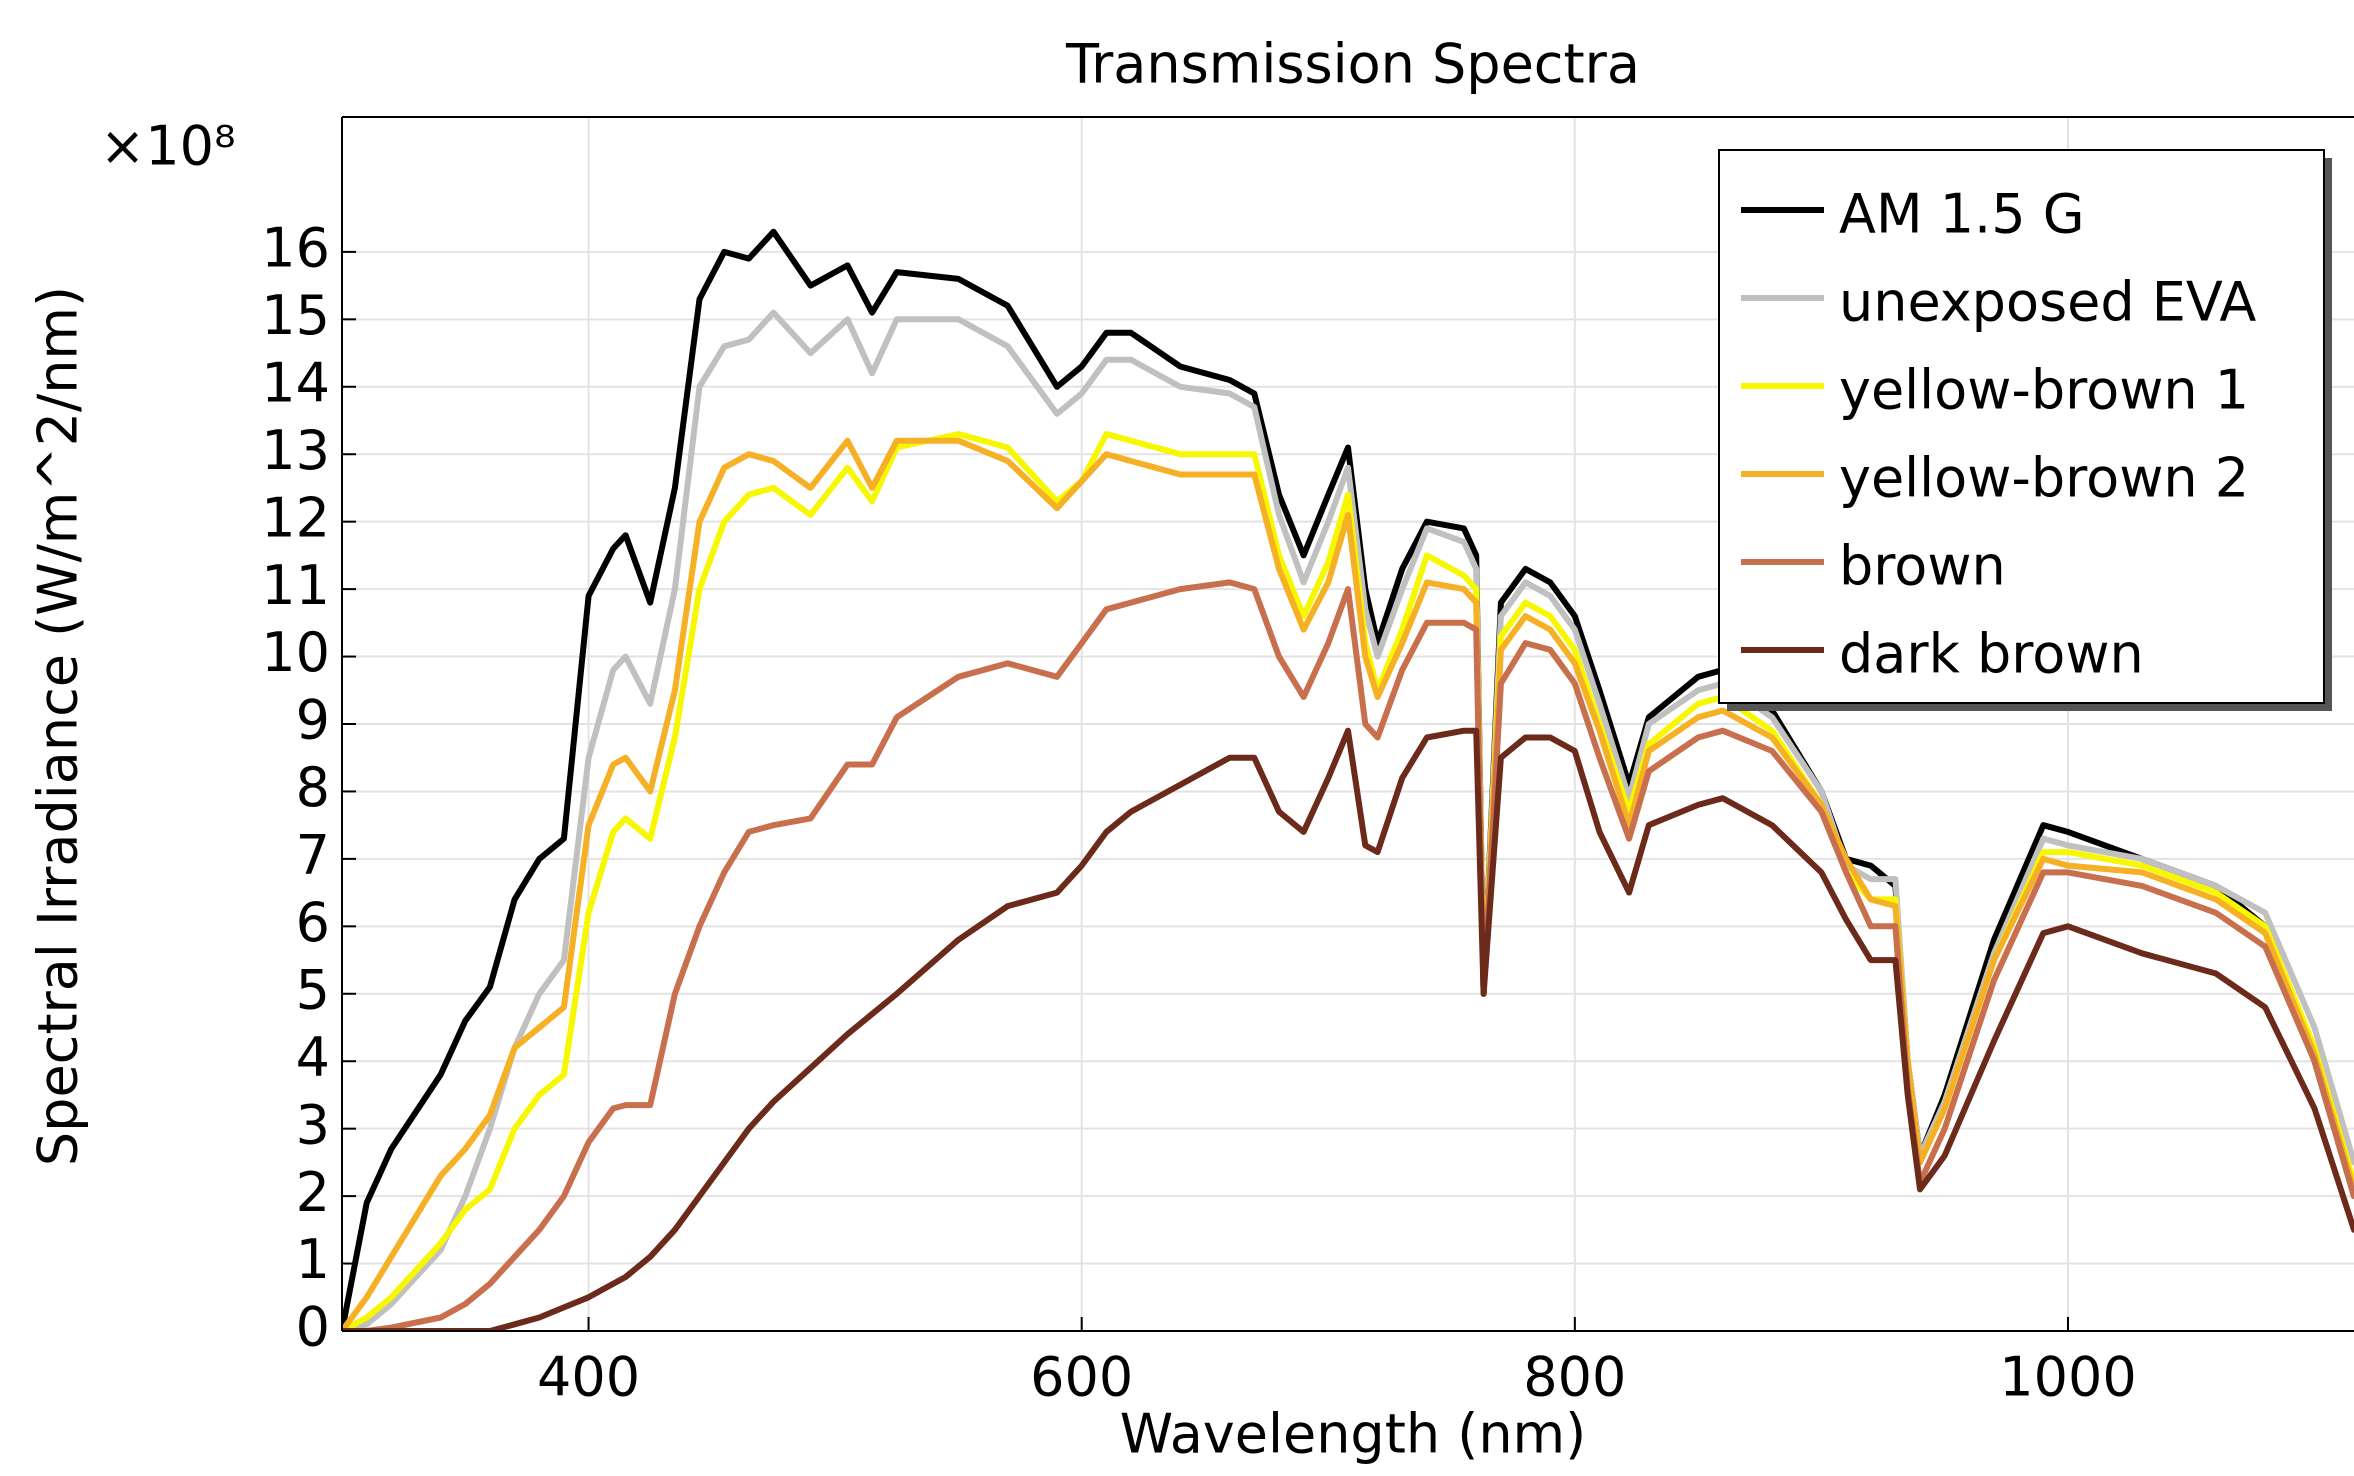 The height and width of the screenshot is (1476, 2354). What do you see at coordinates (313, 922) in the screenshot?
I see `y-tick-label: 6` at bounding box center [313, 922].